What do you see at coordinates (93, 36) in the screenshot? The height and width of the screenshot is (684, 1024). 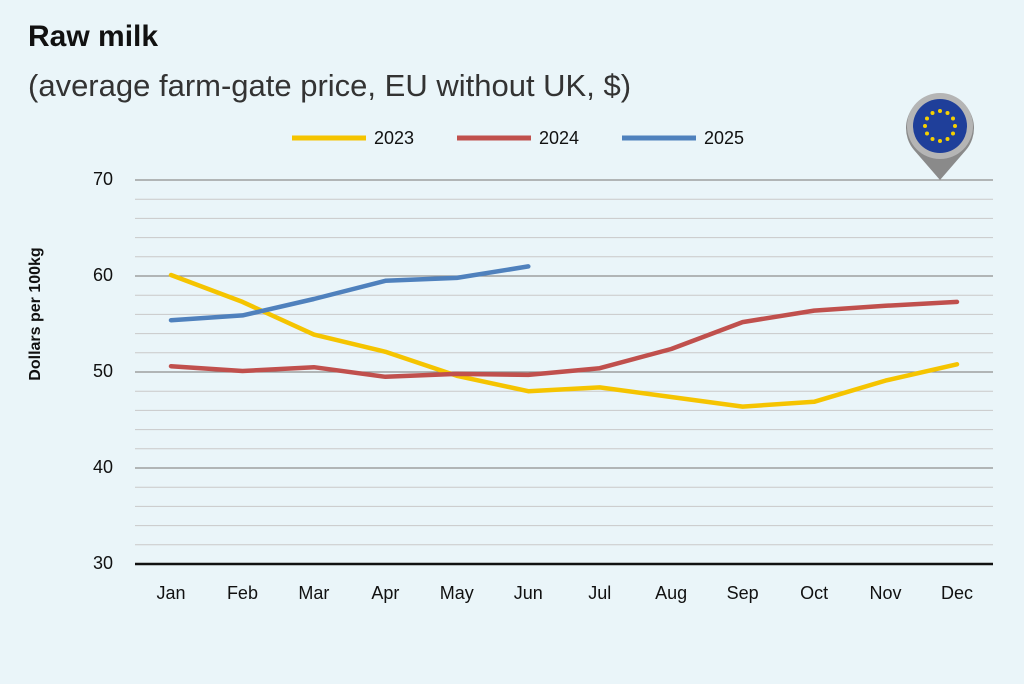 I see `chart-title: Raw milk` at bounding box center [93, 36].